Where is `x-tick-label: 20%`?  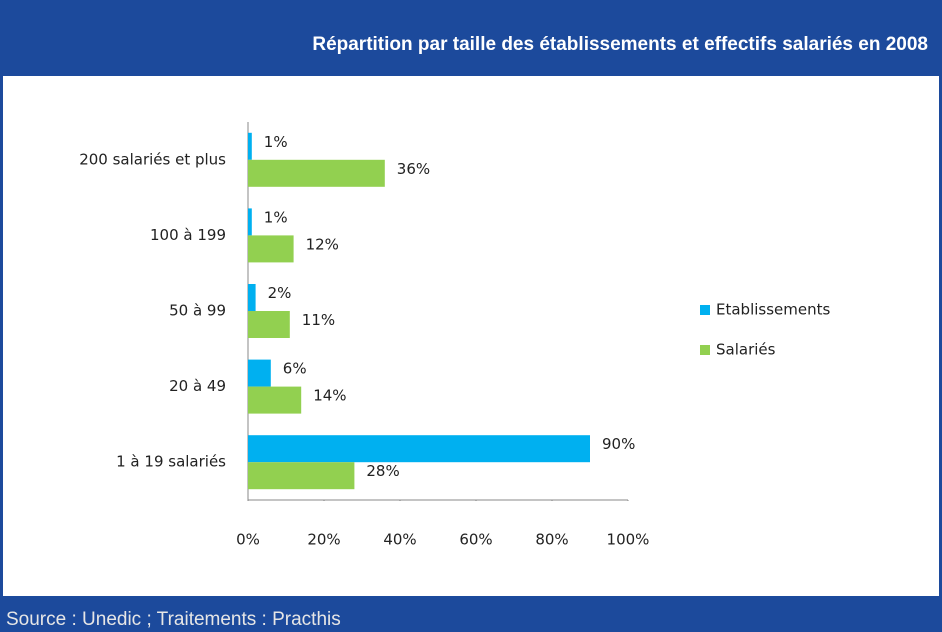
x-tick-label: 20% is located at coordinates (323, 540).